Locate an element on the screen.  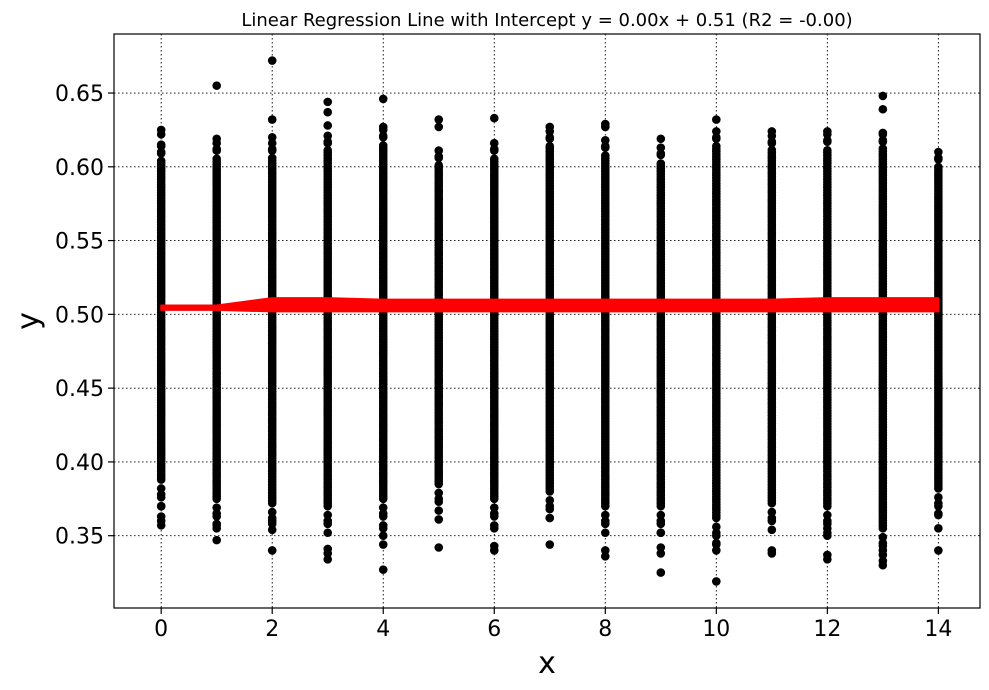
x-tick-label: 14 is located at coordinates (938, 629).